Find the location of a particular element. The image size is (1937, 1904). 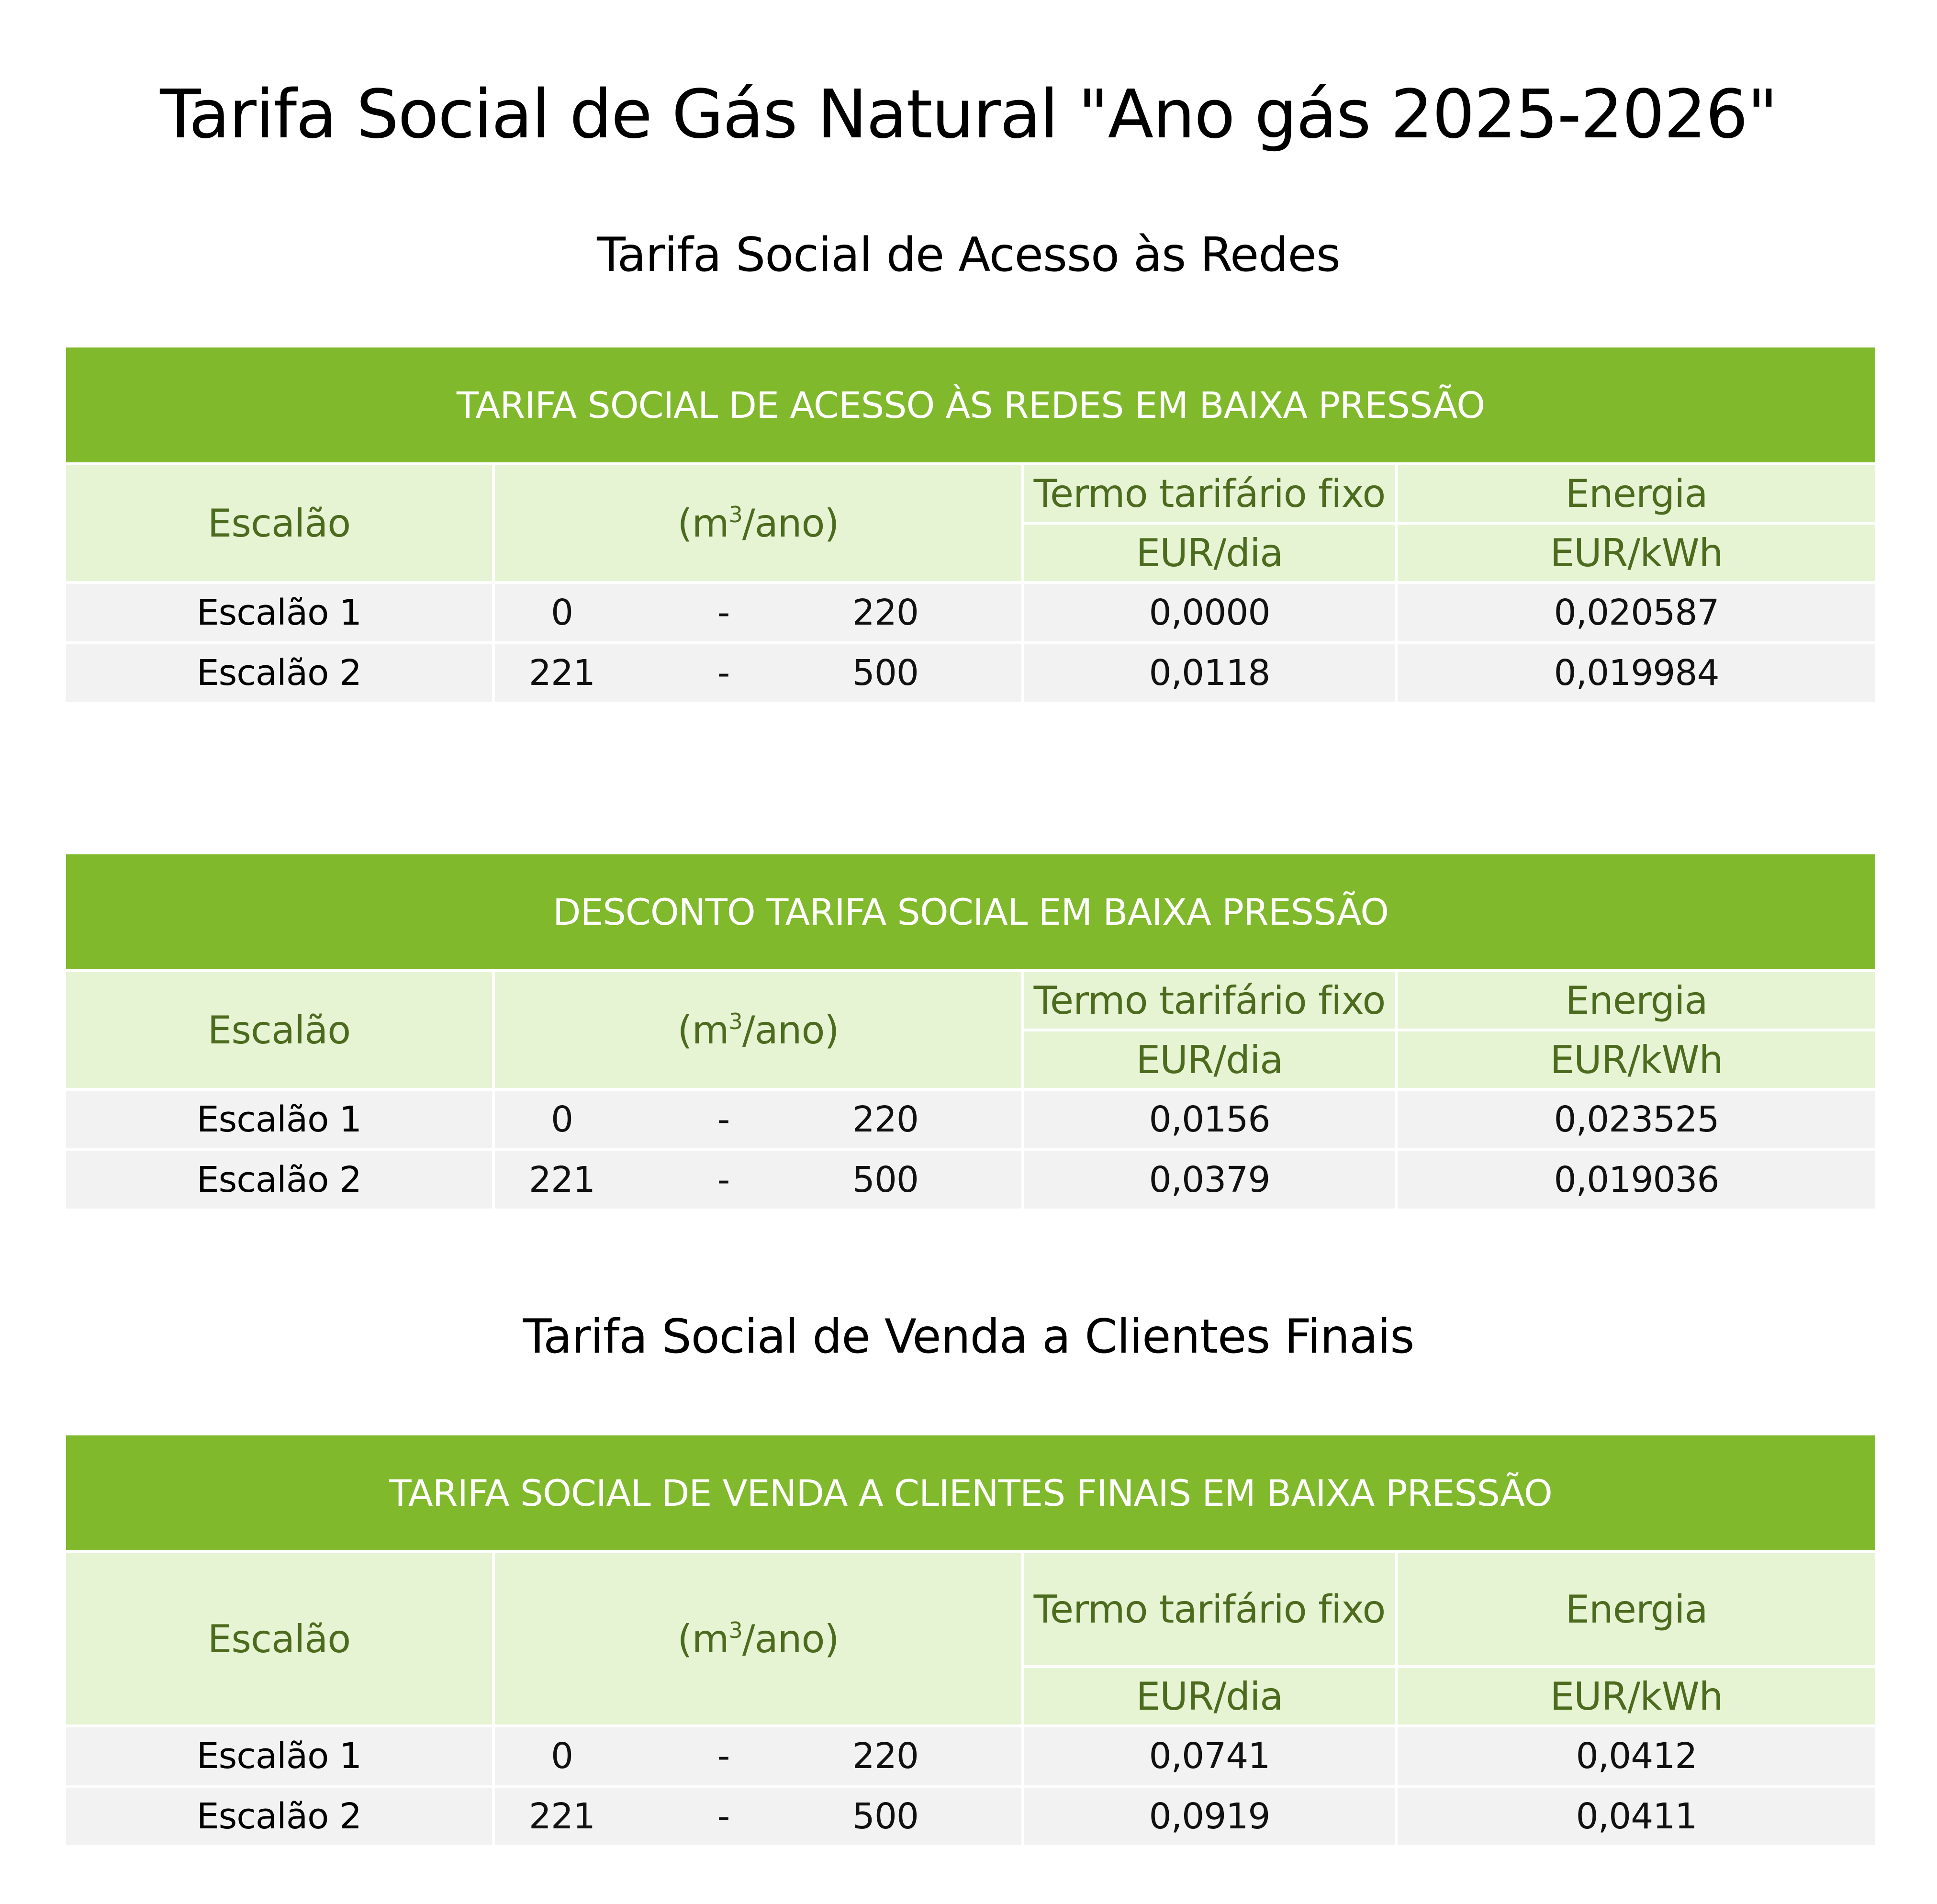

table-row: Escalão 2 221-500 0,0118 0,019984 is located at coordinates (970, 673).